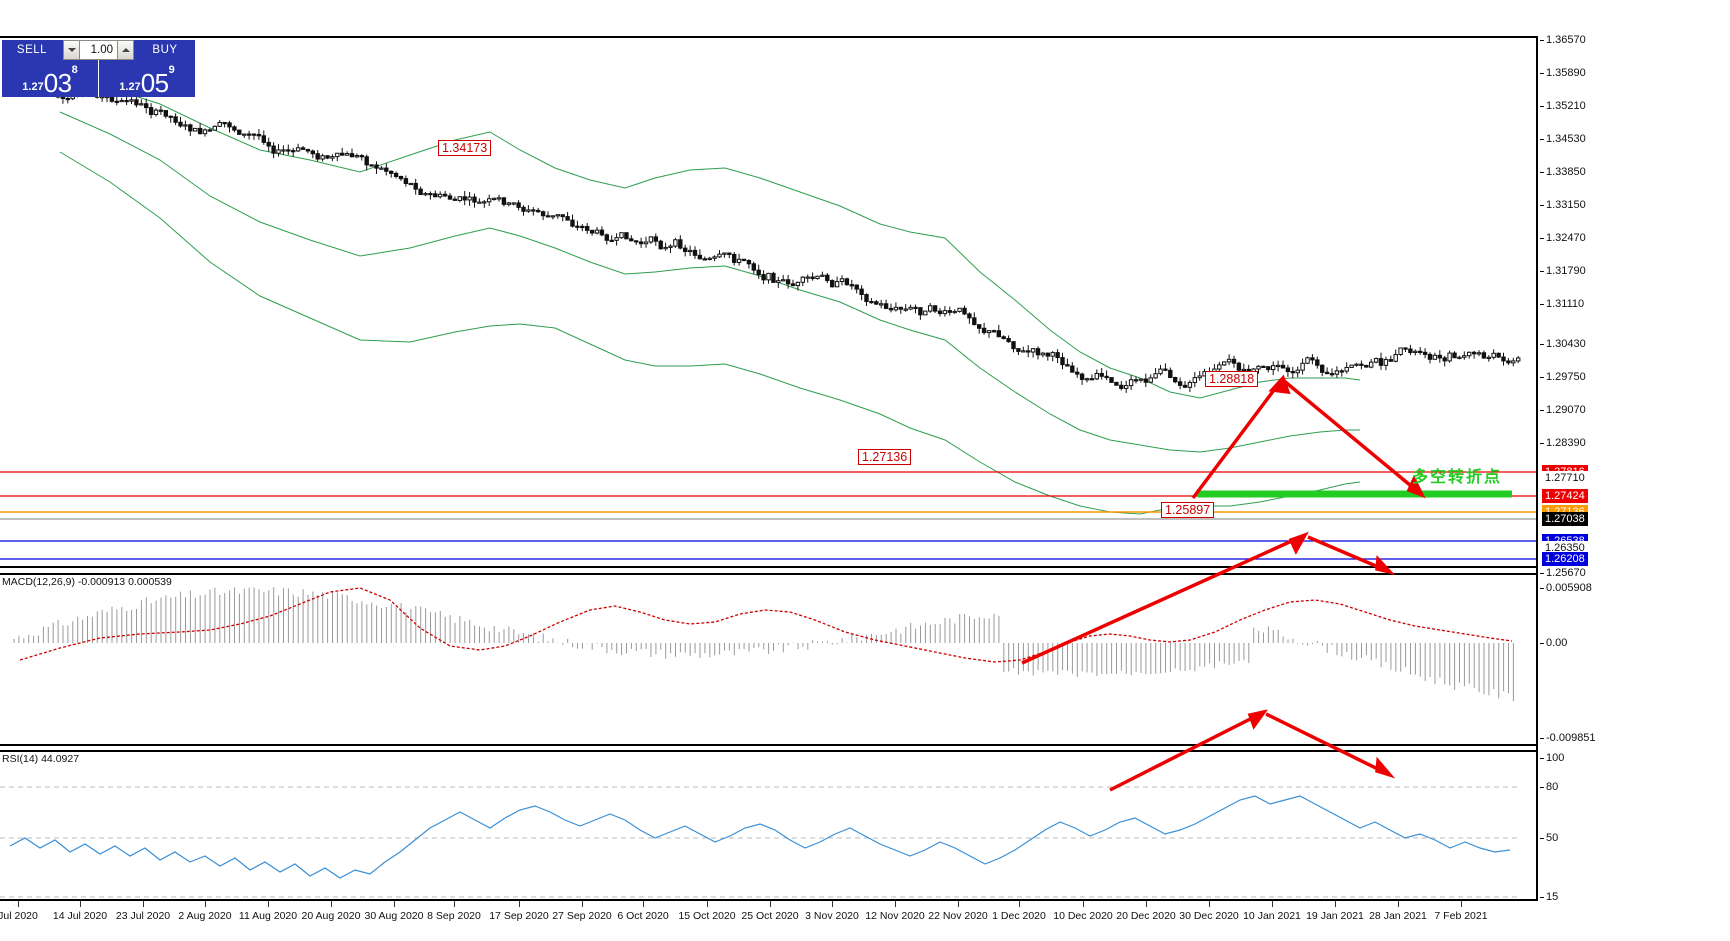  What do you see at coordinates (165, 50) in the screenshot?
I see `buy-button: BUY` at bounding box center [165, 50].